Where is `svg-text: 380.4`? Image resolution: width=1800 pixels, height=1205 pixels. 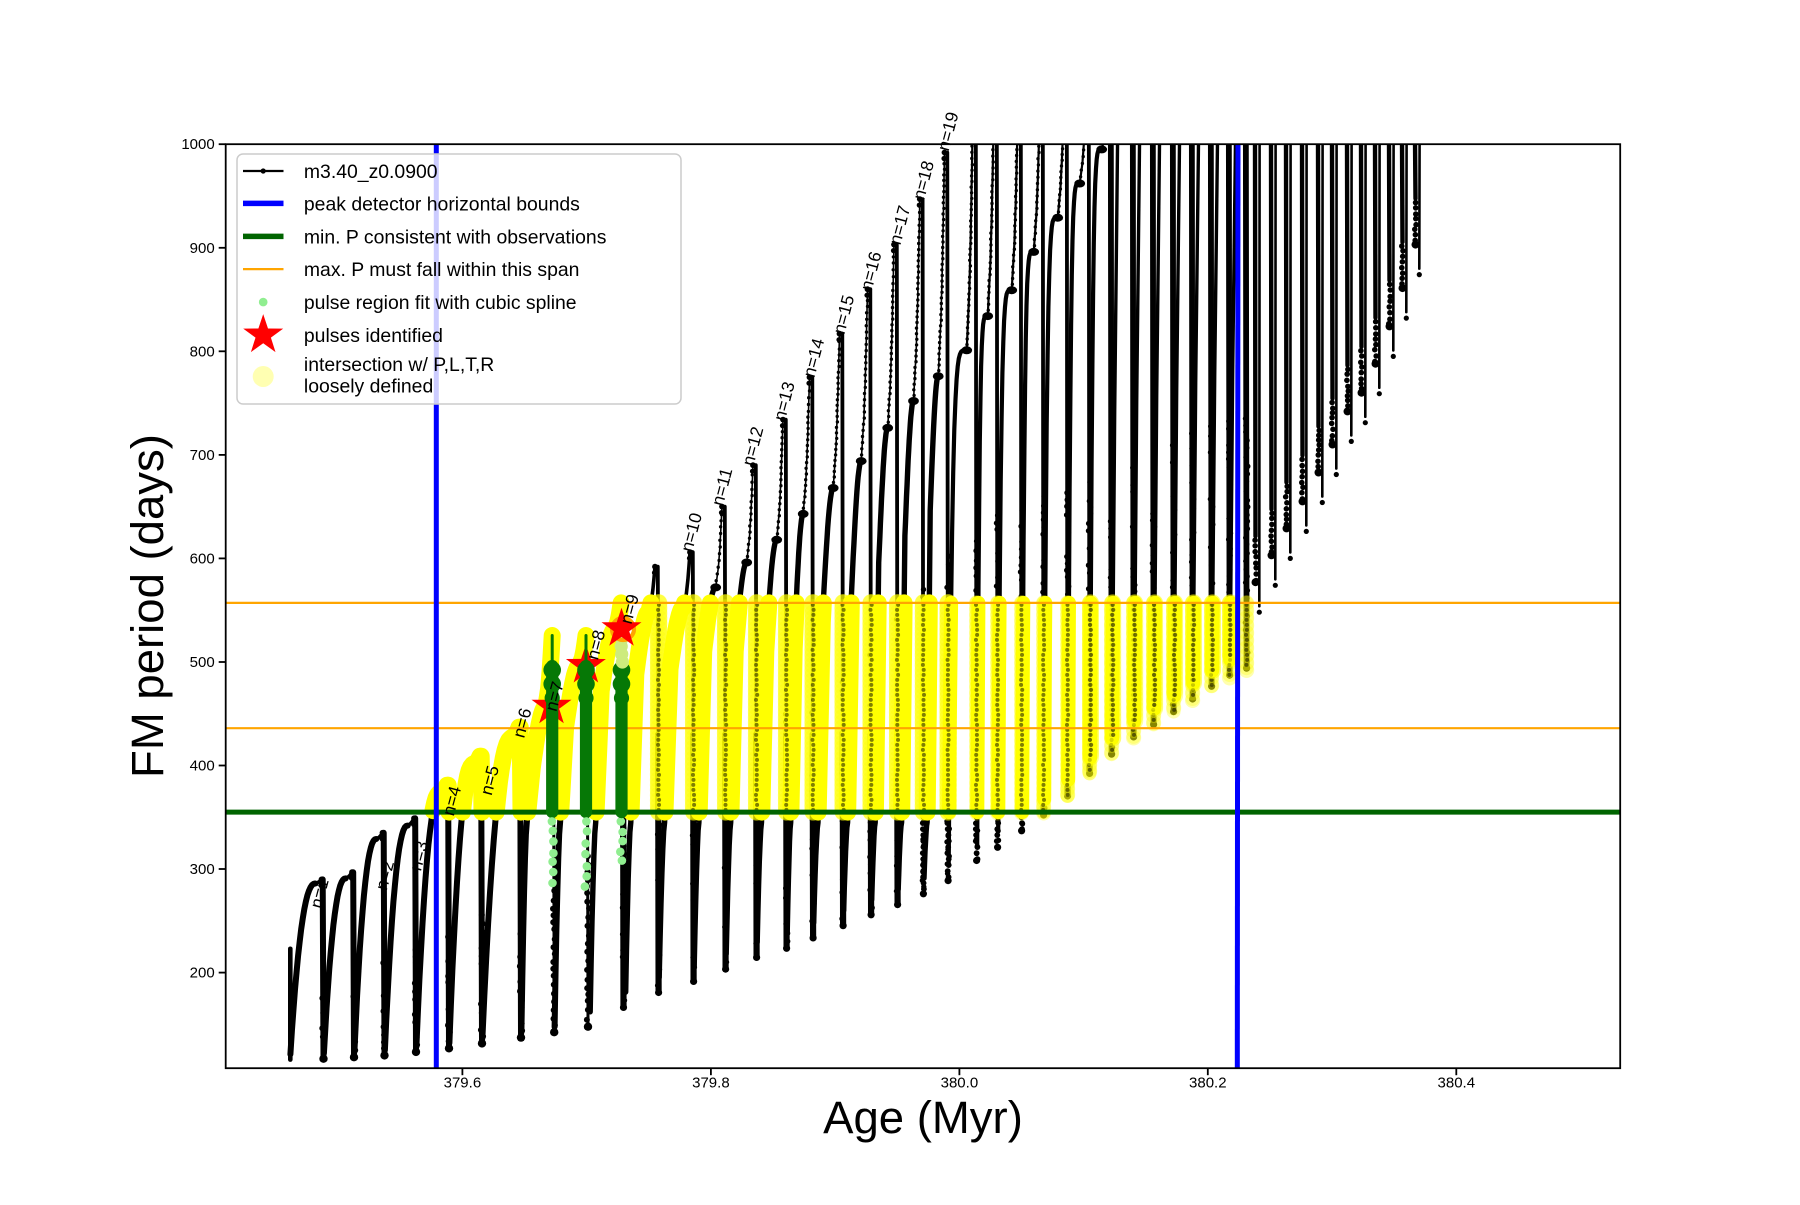
svg-text: 380.4 is located at coordinates (1457, 1083).